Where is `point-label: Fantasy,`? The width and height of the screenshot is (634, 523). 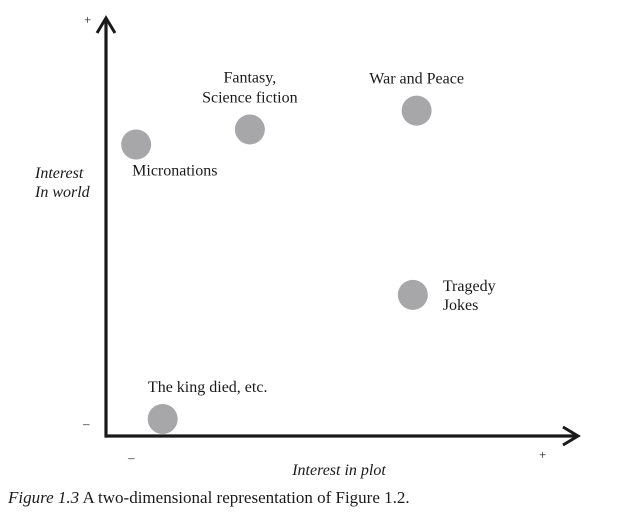
point-label: Fantasy, is located at coordinates (249, 77).